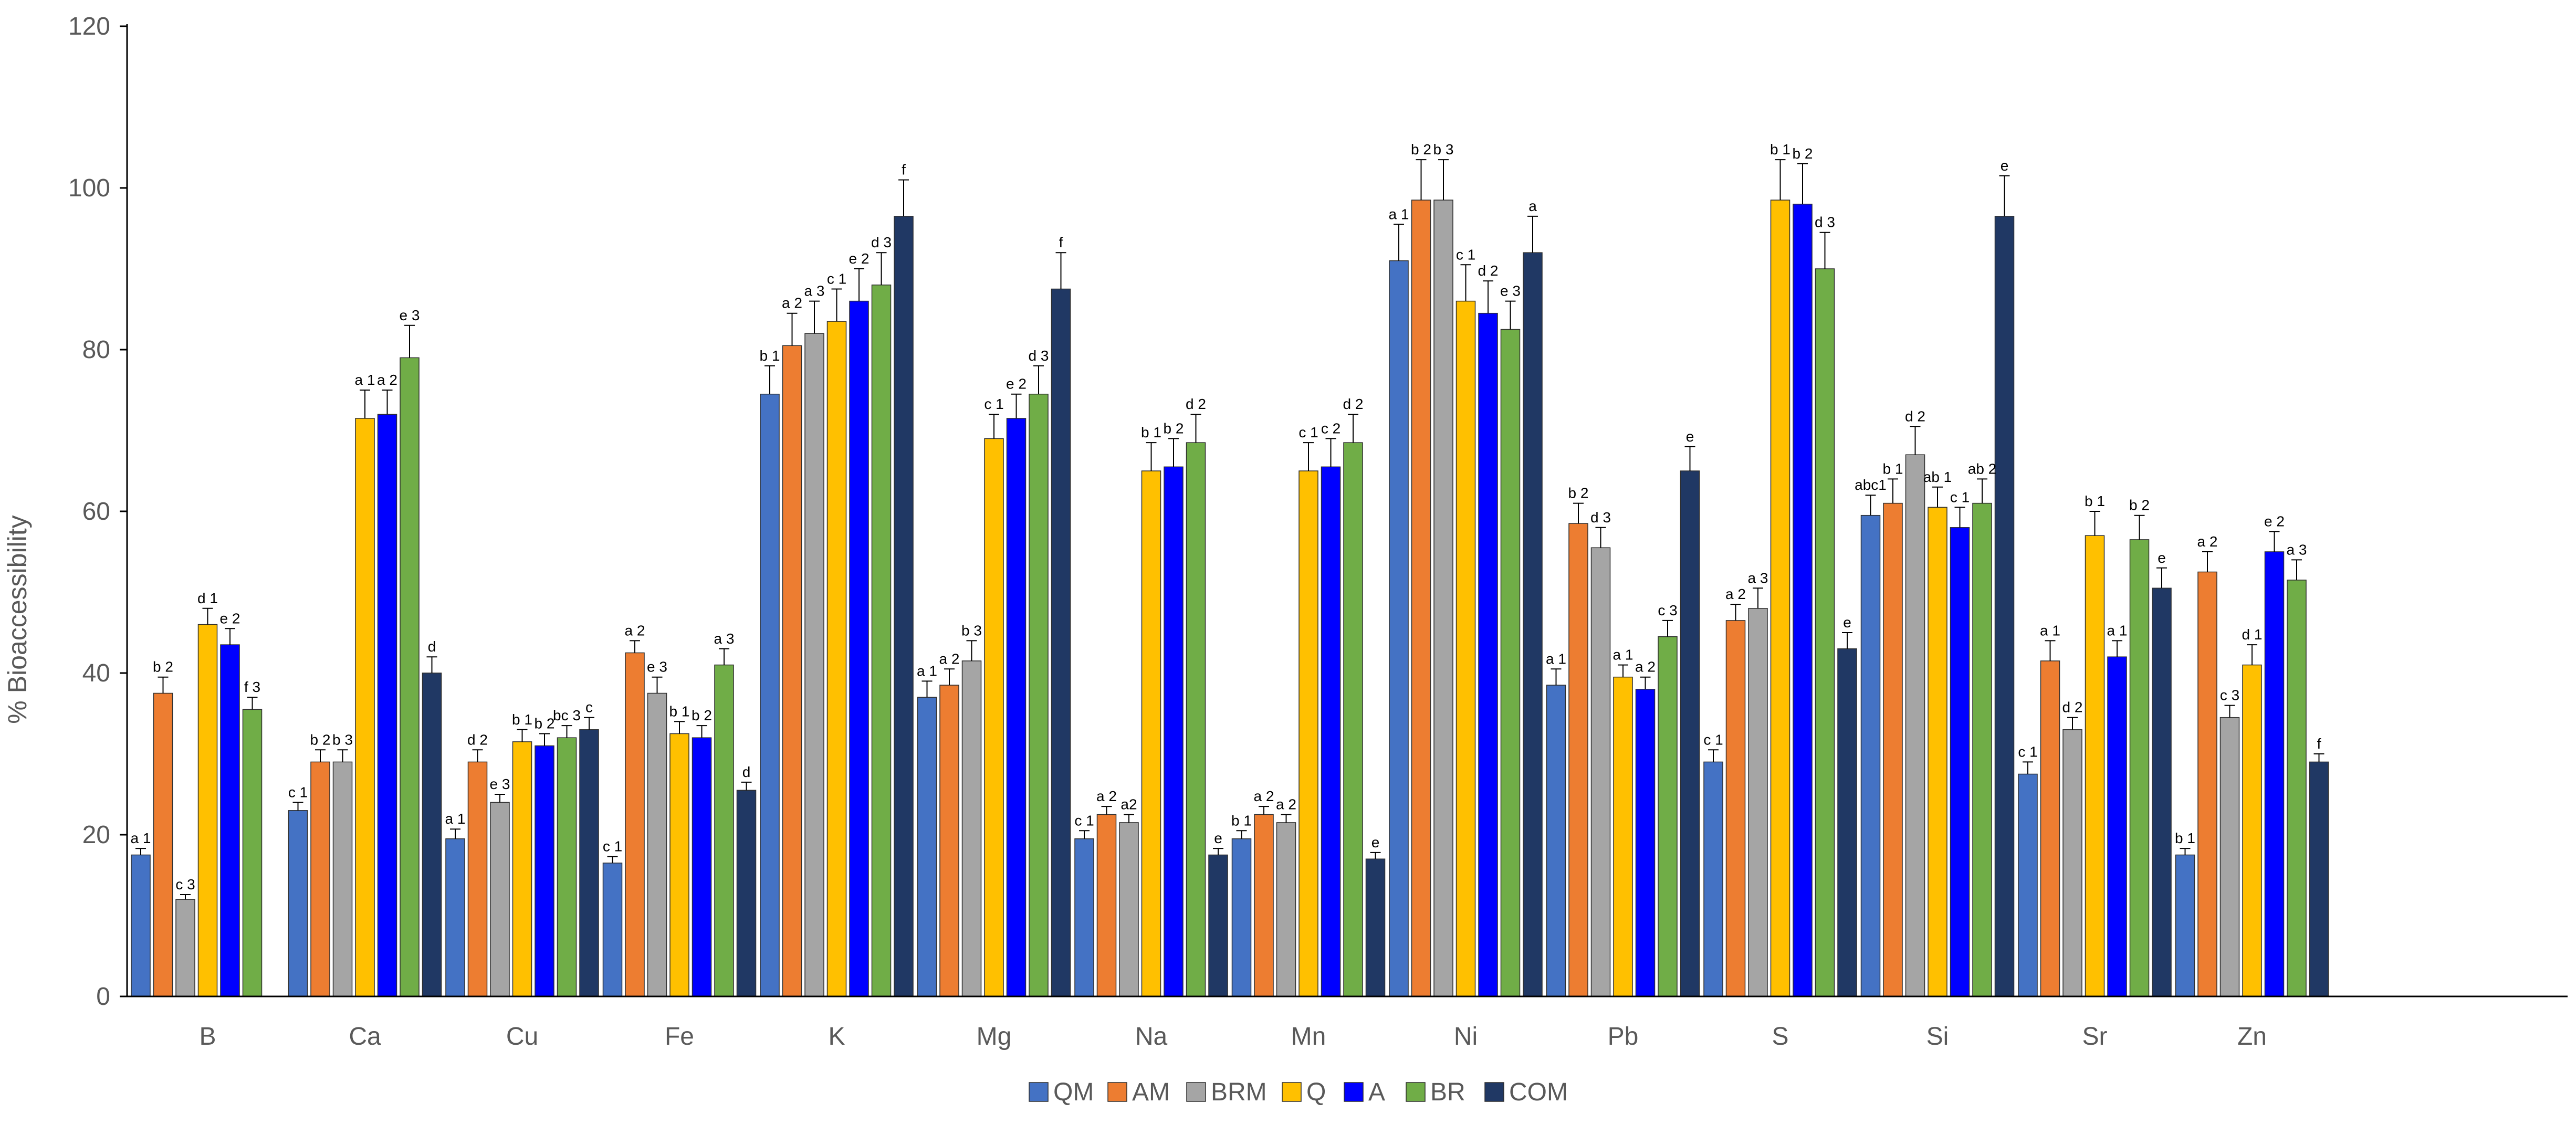 The image size is (2576, 1124). I want to click on bar-com-sr, so click(2162, 792).